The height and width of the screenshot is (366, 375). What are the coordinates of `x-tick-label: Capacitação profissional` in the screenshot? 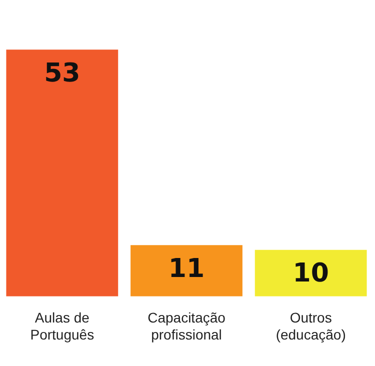 It's located at (187, 326).